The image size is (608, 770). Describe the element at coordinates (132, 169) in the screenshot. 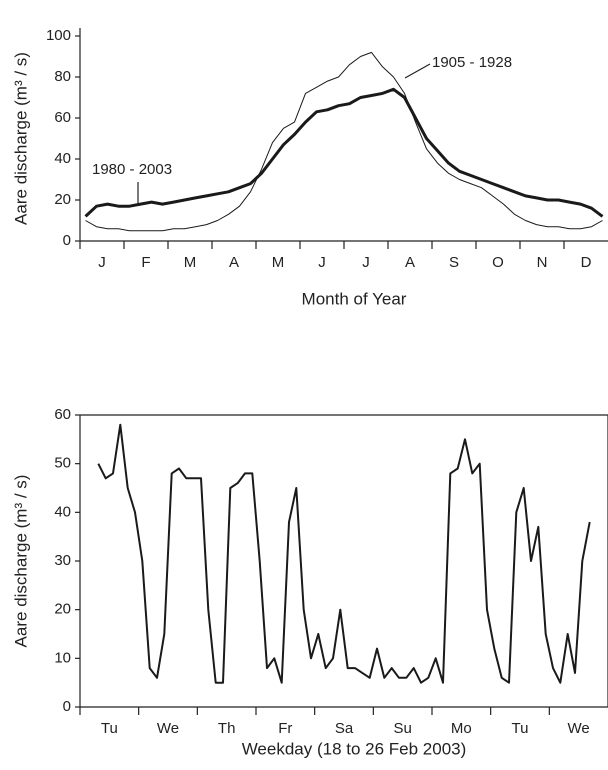

I see `annotation: 1980 - 2003` at that location.